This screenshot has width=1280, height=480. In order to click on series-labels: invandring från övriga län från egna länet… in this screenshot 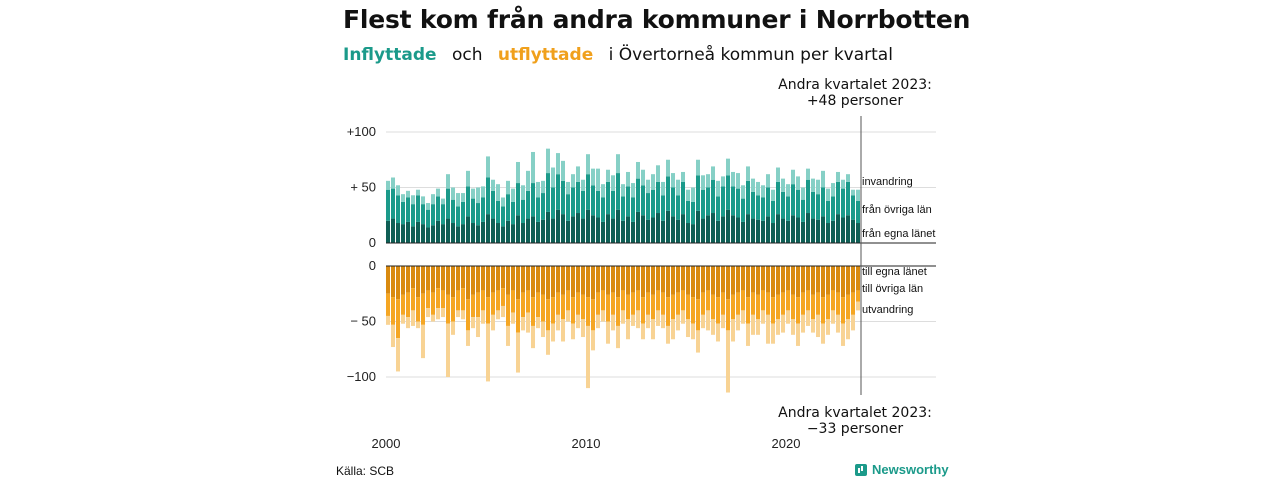, I will do `click(898, 246)`.